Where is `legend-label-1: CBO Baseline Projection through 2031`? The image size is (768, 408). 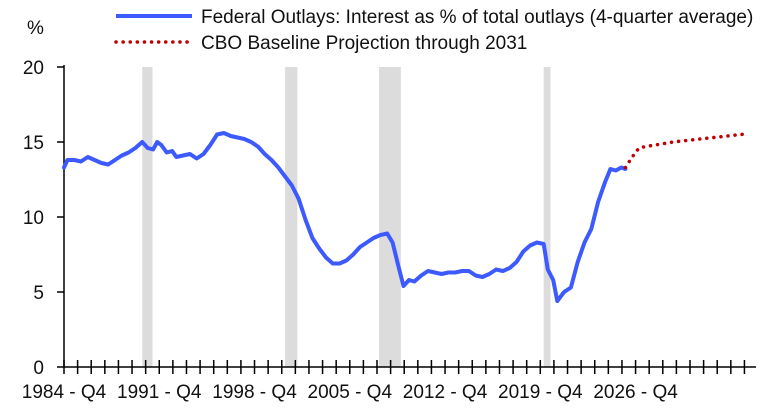 legend-label-1: CBO Baseline Projection through 2031 is located at coordinates (364, 43).